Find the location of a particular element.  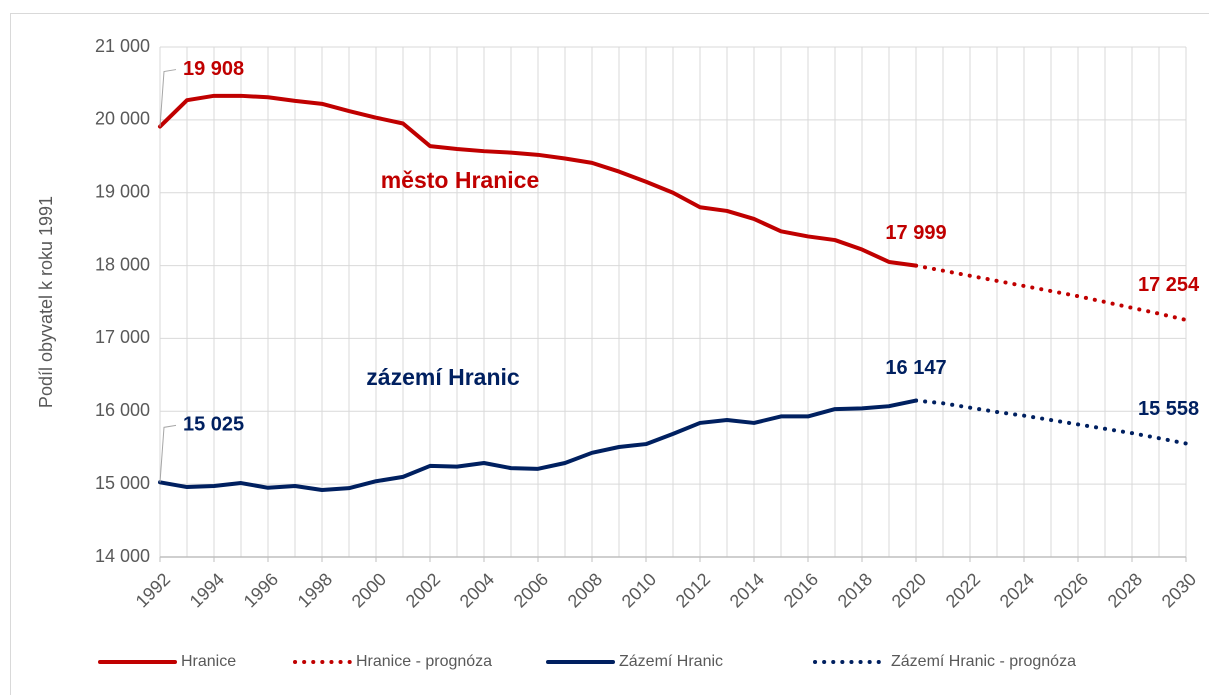

legend-label: Hranice is located at coordinates (208, 661).